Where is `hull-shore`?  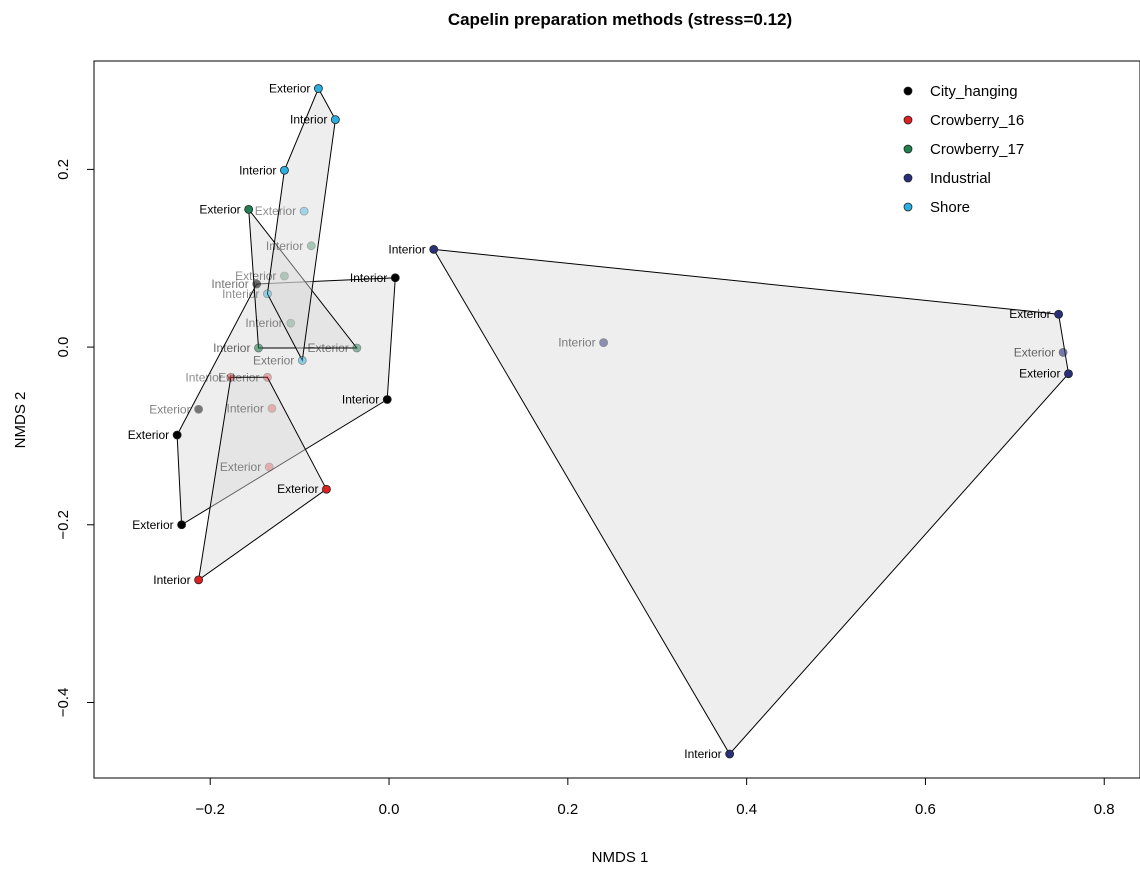 hull-shore is located at coordinates (301, 225).